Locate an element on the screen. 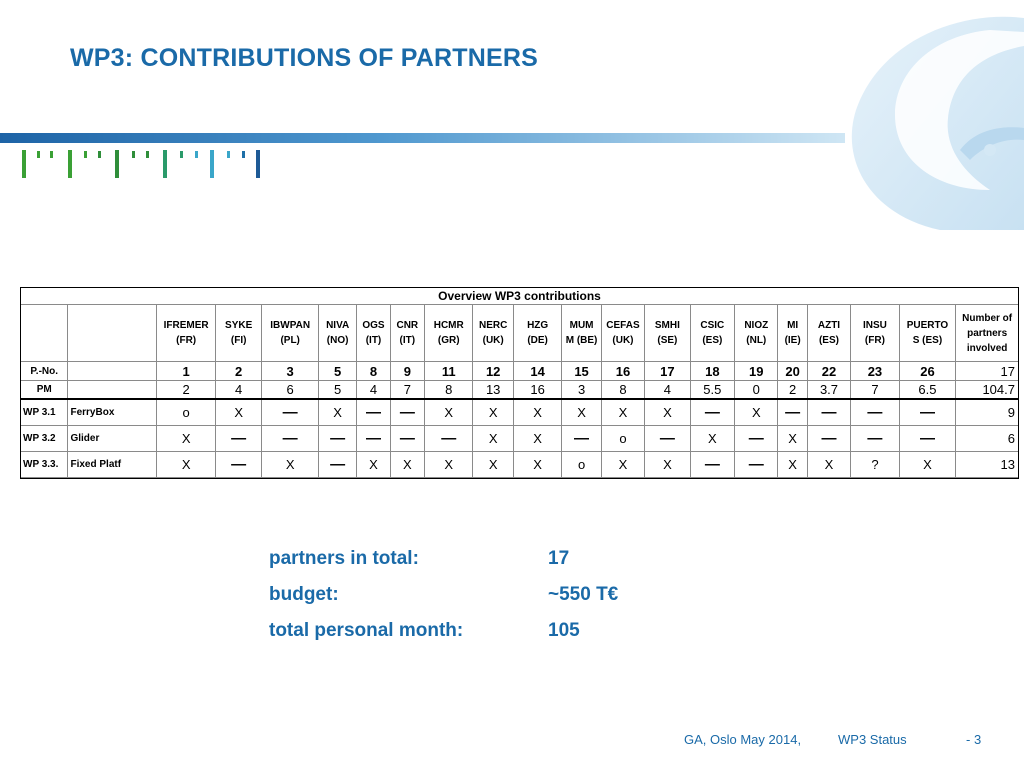  empty-header-cell is located at coordinates (44, 333).